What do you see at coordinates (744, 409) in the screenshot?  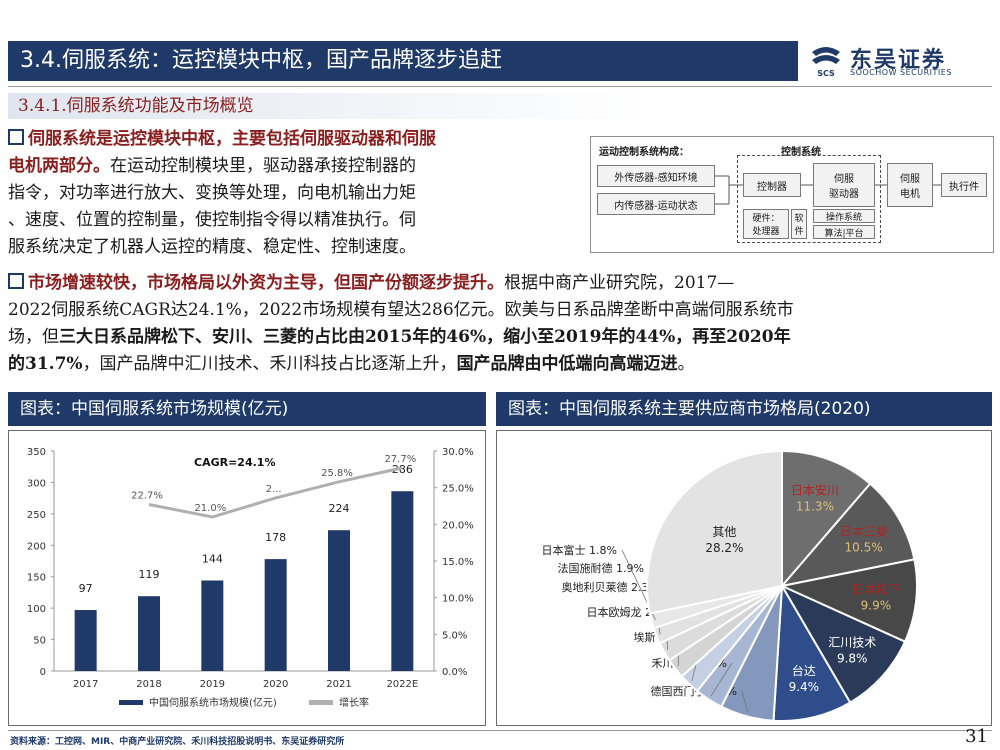 I see `right-chart-title: 图表：中国伺服系统主要供应商市场格局(2020)` at bounding box center [744, 409].